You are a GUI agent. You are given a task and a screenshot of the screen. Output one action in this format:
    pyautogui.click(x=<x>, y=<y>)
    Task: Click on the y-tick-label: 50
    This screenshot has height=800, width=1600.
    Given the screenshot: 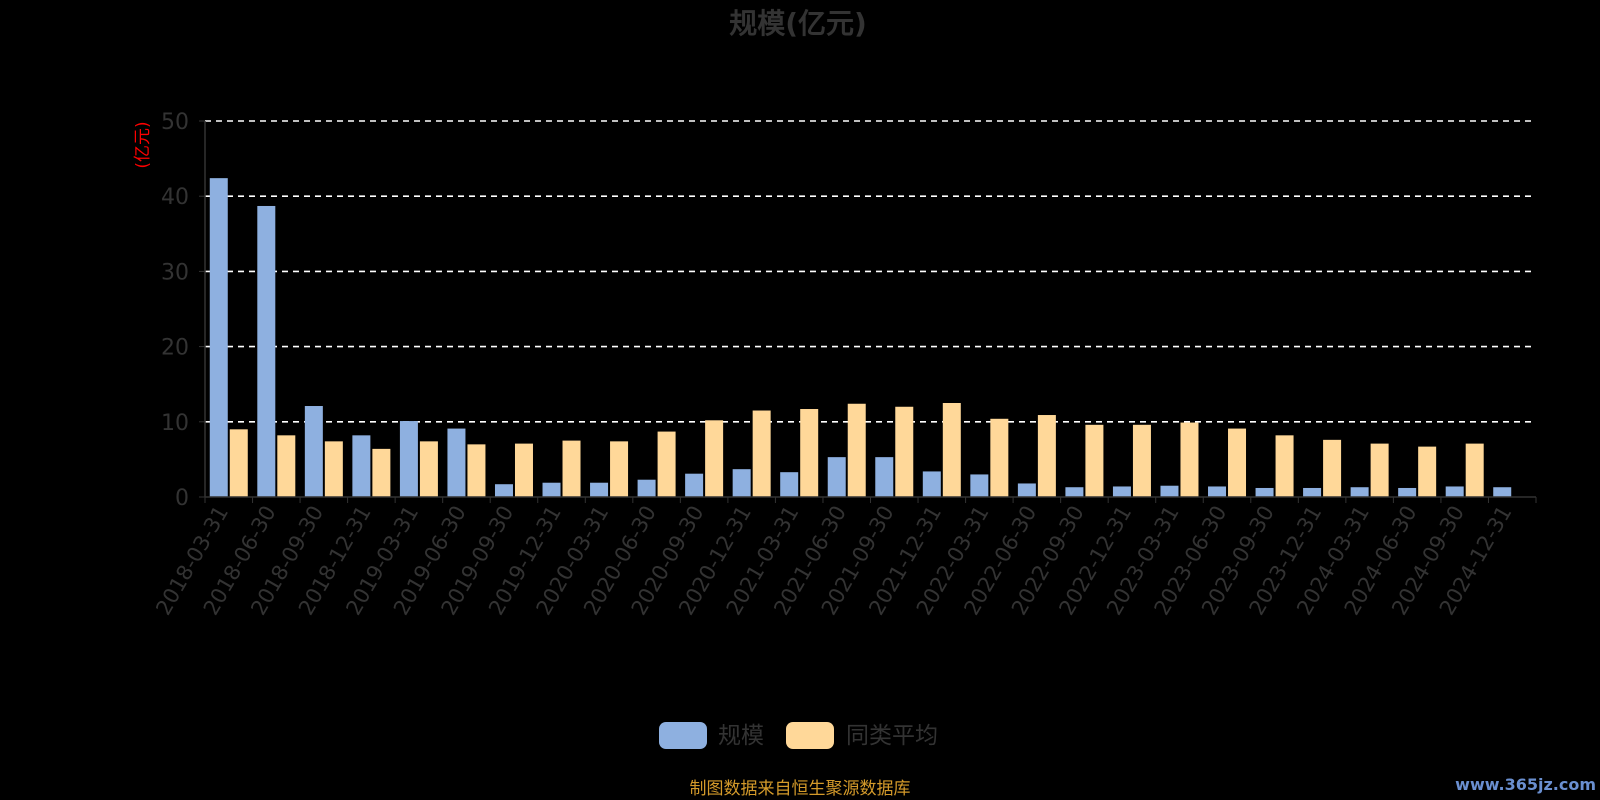 What is the action you would take?
    pyautogui.click(x=175, y=122)
    